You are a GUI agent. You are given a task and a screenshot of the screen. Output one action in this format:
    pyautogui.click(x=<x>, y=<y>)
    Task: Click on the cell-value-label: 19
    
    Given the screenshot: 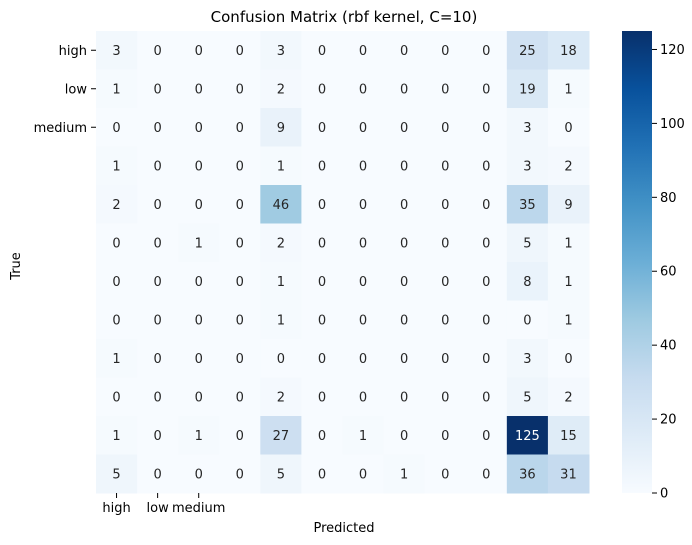 What is the action you would take?
    pyautogui.click(x=527, y=89)
    